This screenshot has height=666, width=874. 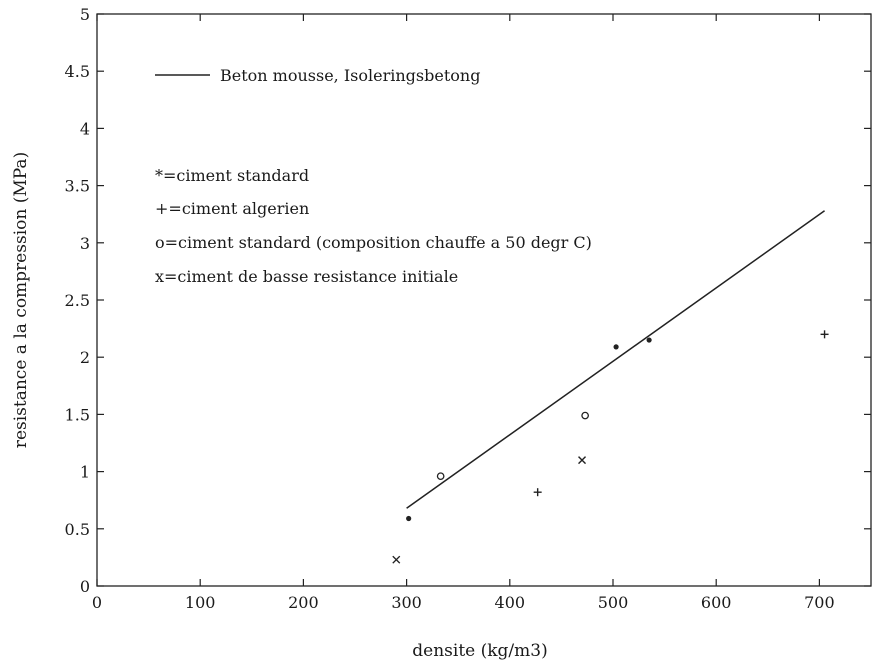 What do you see at coordinates (77, 414) in the screenshot?
I see `y-tick-label: 1.5` at bounding box center [77, 414].